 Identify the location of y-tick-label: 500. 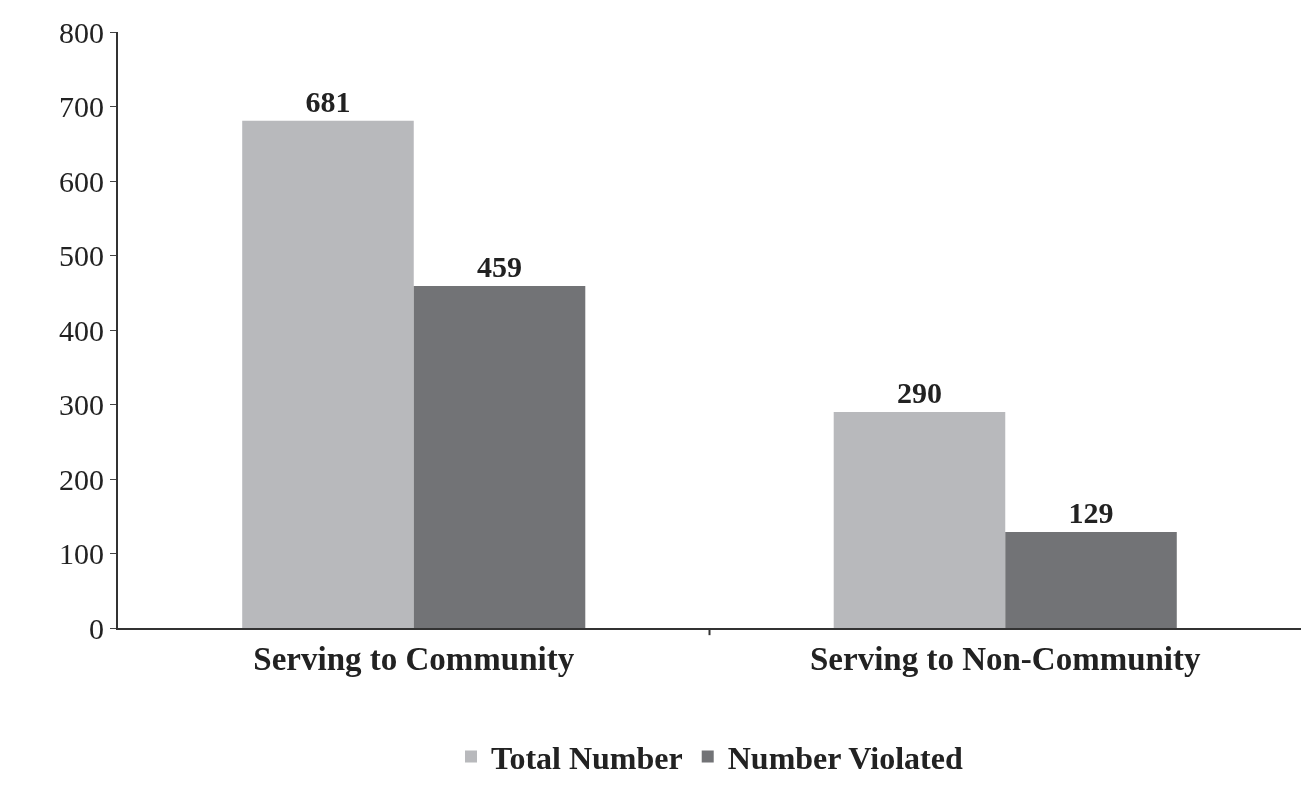
(81, 255).